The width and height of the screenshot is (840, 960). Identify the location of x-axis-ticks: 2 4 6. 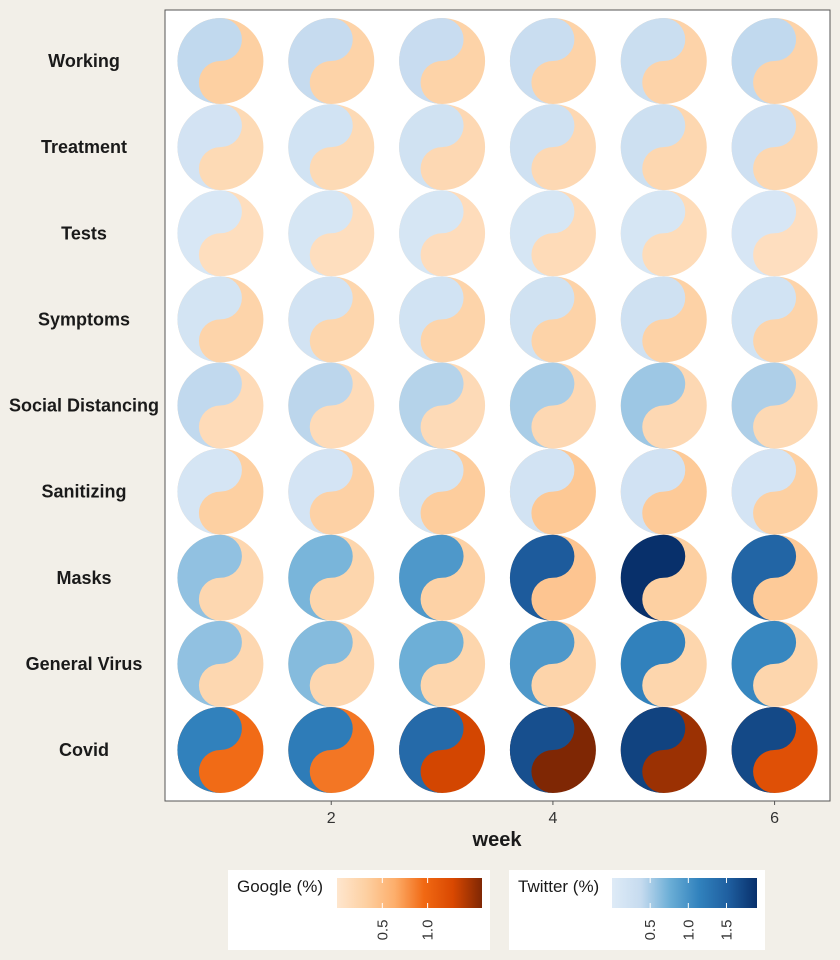
(553, 814).